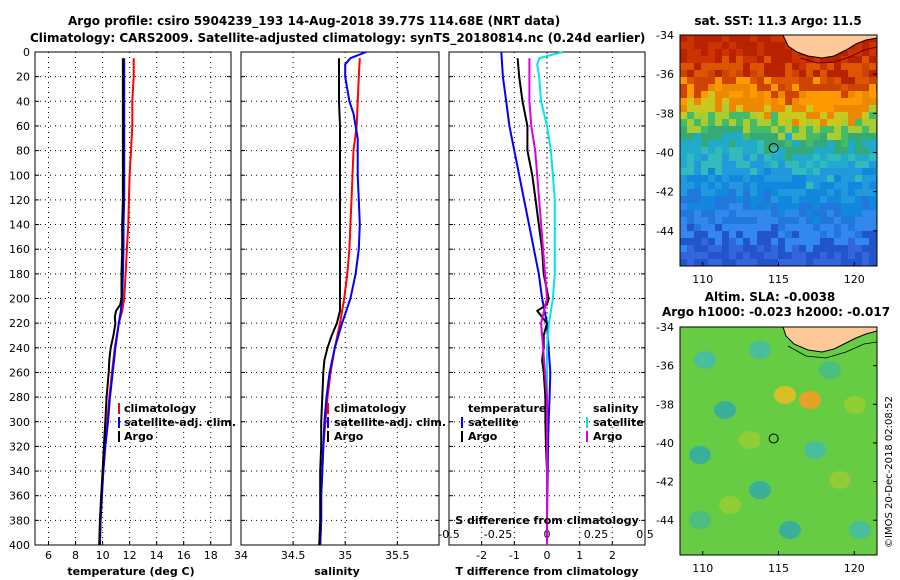 This screenshot has width=900, height=580. What do you see at coordinates (23, 77) in the screenshot?
I see `depth-tick-label: 20` at bounding box center [23, 77].